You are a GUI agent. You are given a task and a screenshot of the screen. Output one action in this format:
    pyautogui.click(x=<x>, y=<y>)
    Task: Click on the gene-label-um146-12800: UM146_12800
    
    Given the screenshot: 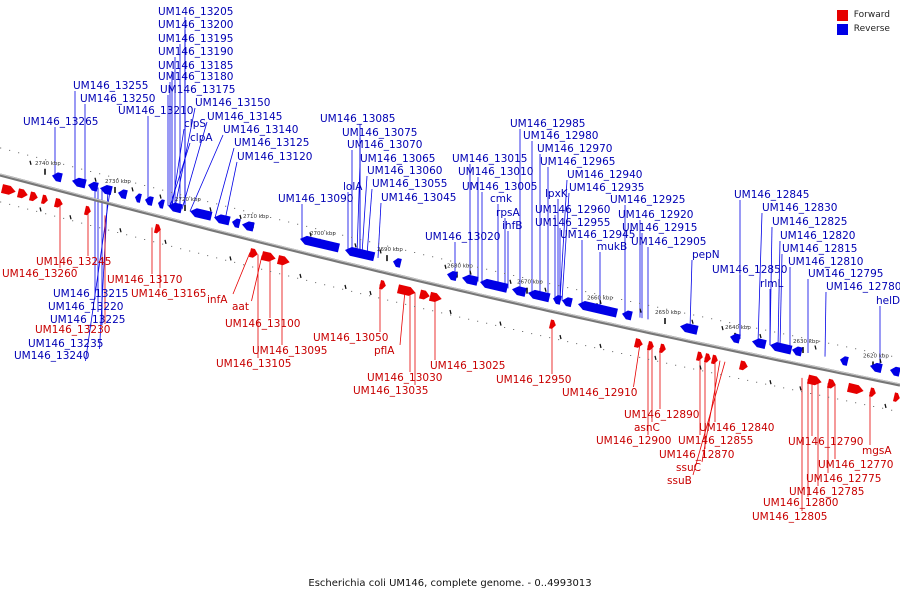 What is the action you would take?
    pyautogui.click(x=800, y=503)
    